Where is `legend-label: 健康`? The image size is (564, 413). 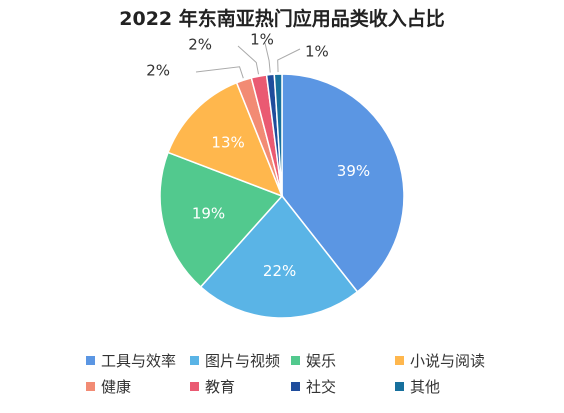 legend-label: 健康 is located at coordinates (116, 387).